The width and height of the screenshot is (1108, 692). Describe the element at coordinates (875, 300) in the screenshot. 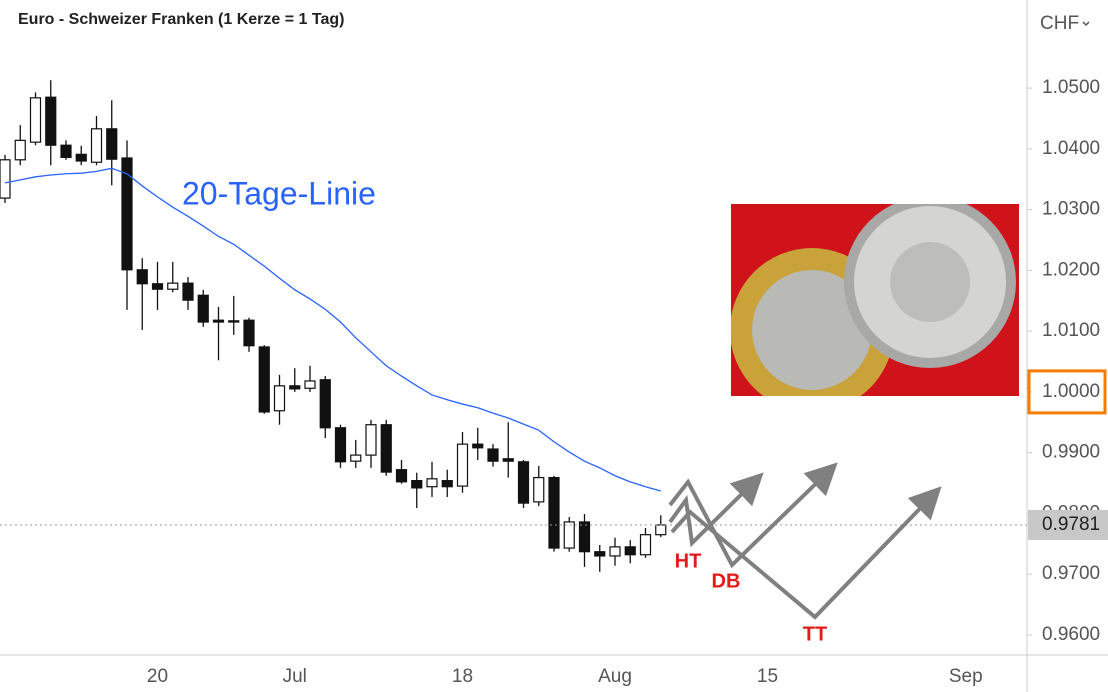

I see `photo` at that location.